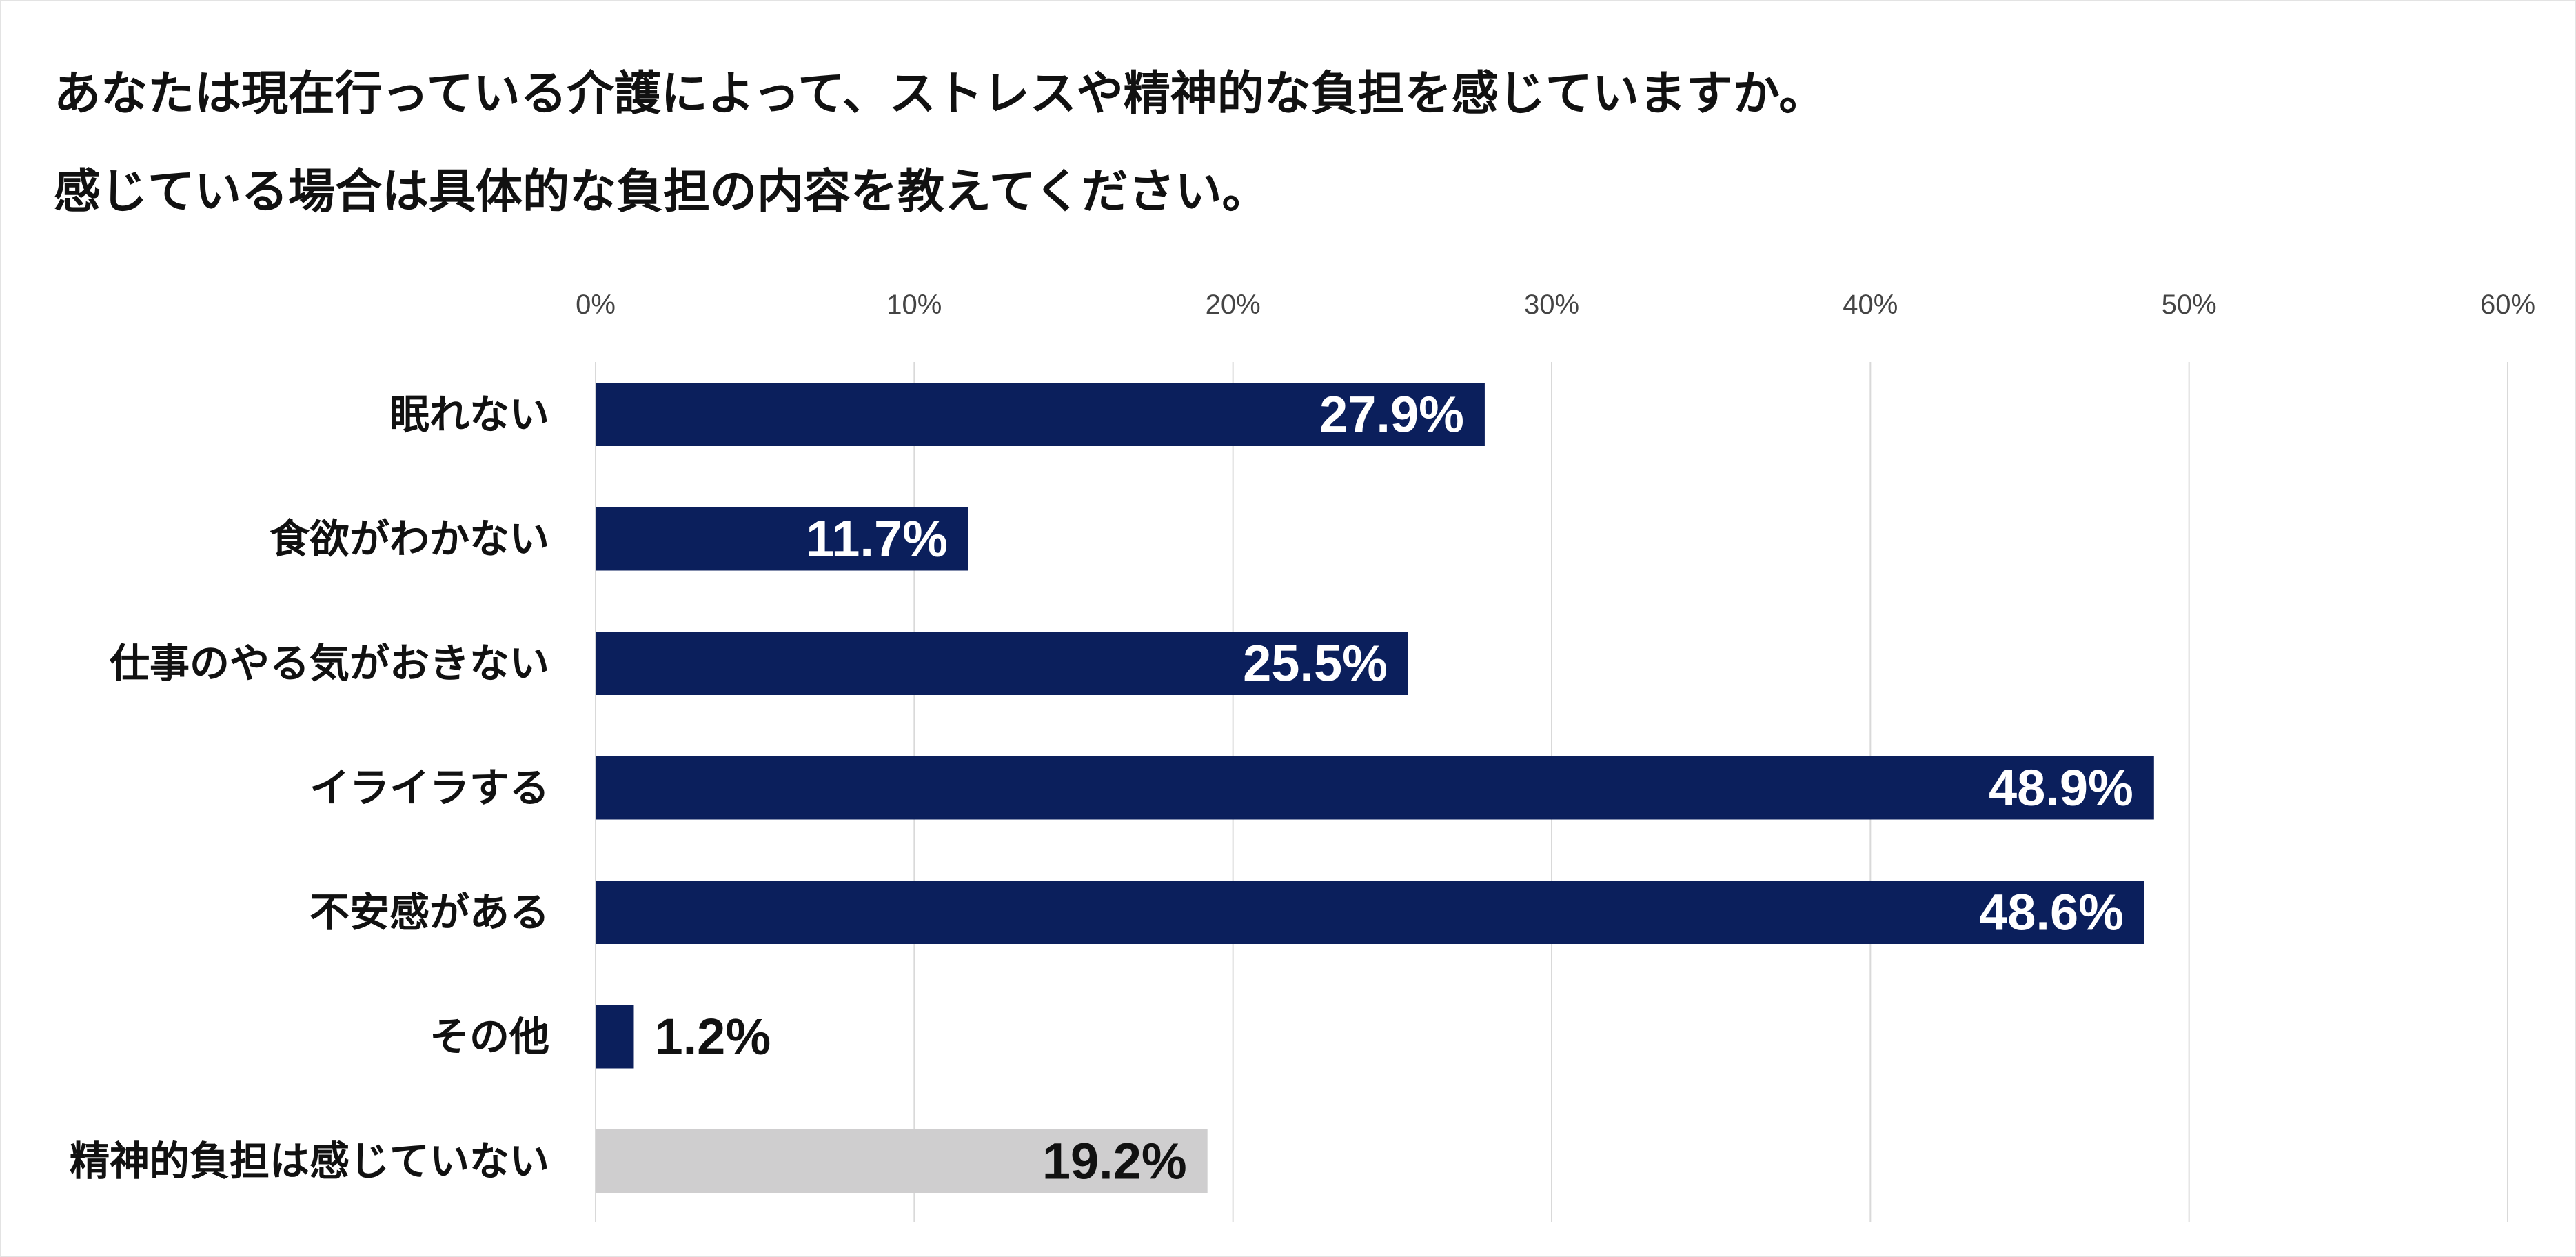 The image size is (2576, 1257). I want to click on x-tick-label: 0%, so click(596, 305).